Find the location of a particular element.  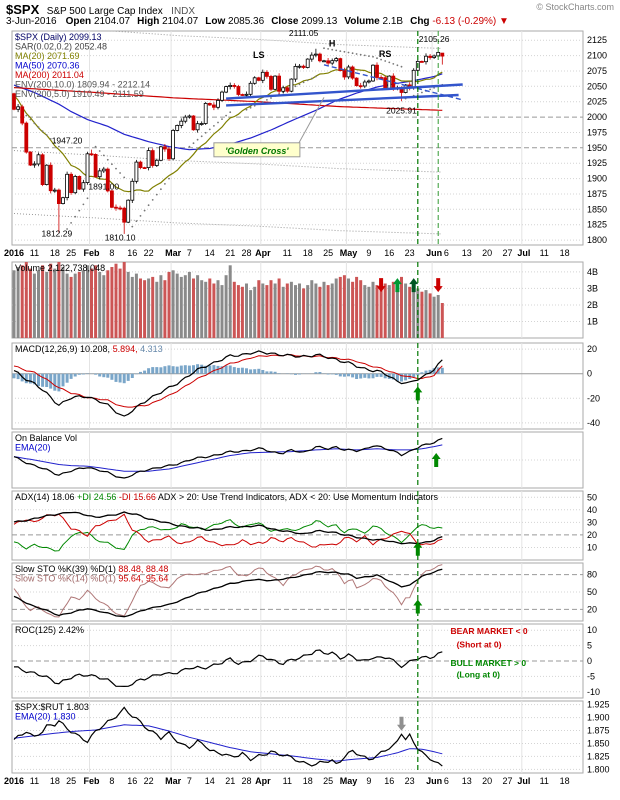

slow-sto-14-line is located at coordinates (228, 591).